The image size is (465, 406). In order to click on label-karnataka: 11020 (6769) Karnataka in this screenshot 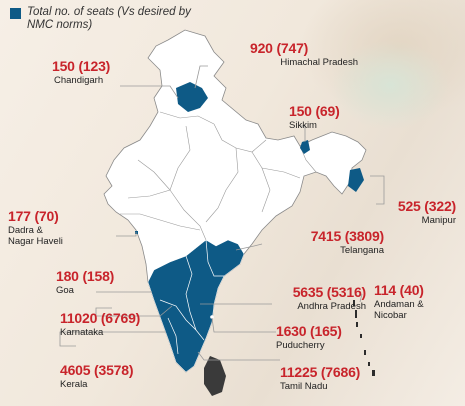, I will do `click(100, 324)`.